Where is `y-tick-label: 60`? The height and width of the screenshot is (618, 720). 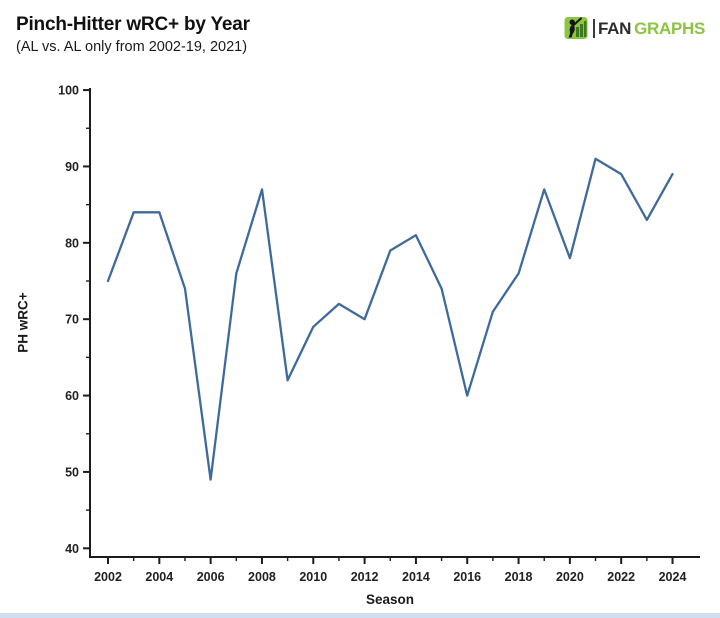 y-tick-label: 60 is located at coordinates (72, 396).